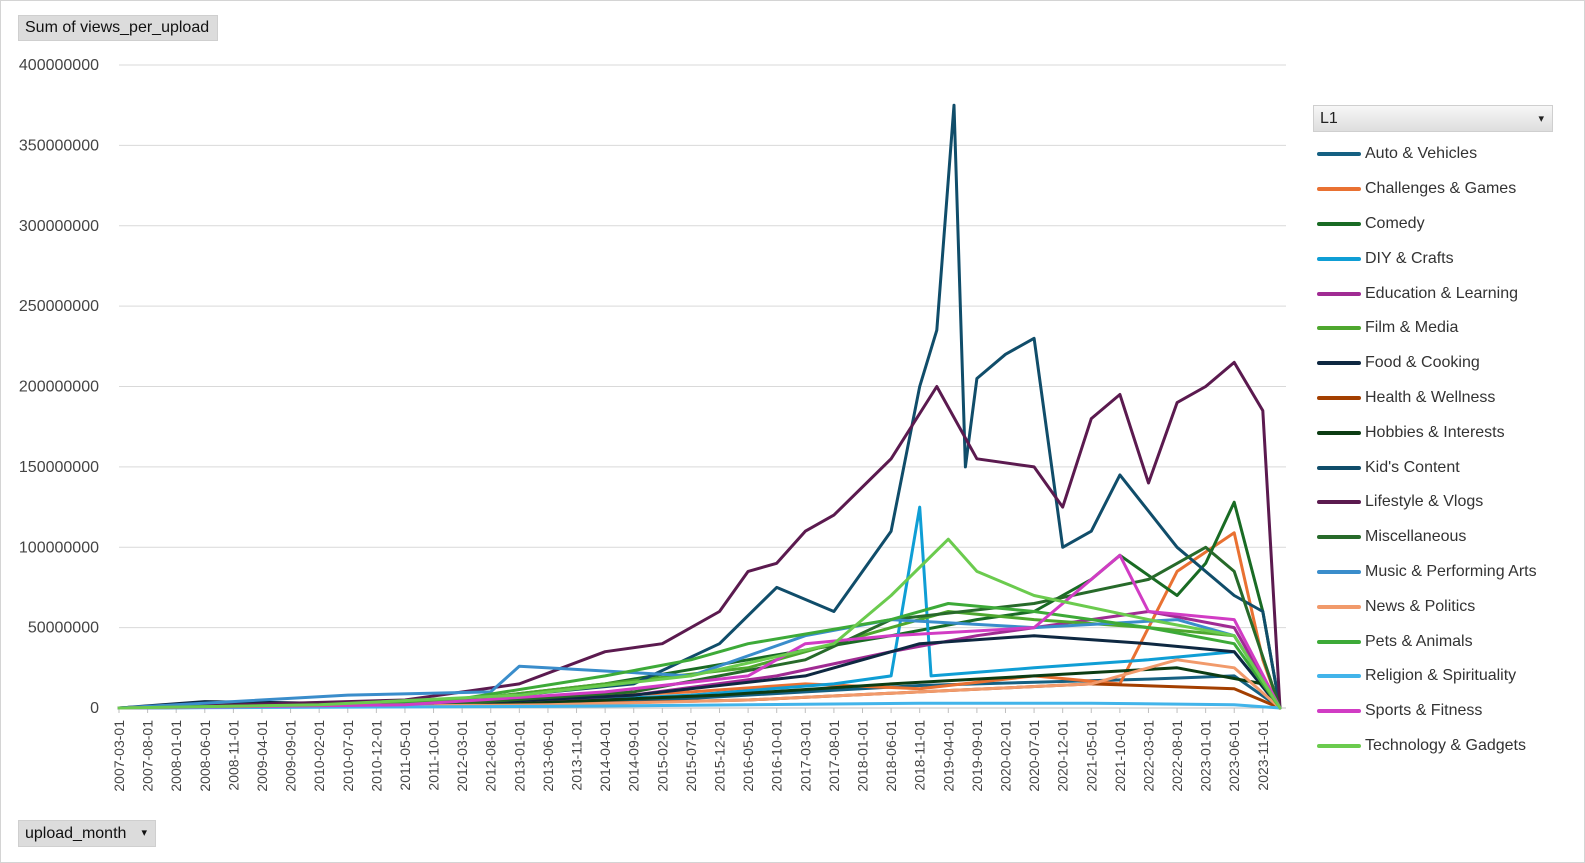  What do you see at coordinates (862, 756) in the screenshot?
I see `x-tick-label: 2018-01-01` at bounding box center [862, 756].